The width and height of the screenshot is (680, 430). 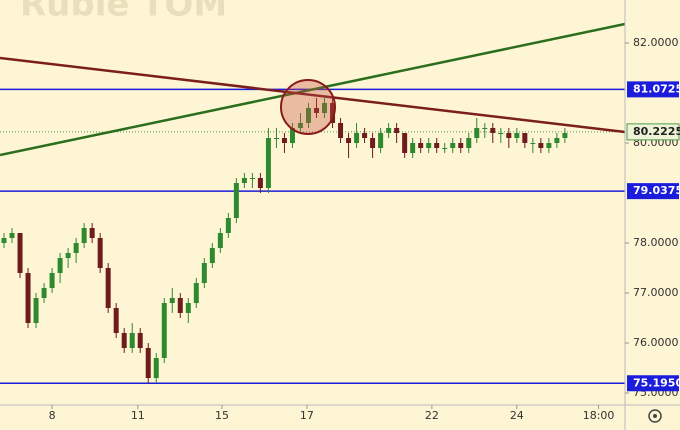 What do you see at coordinates (656, 42) in the screenshot?
I see `y-tick-label: 82.0000` at bounding box center [656, 42].